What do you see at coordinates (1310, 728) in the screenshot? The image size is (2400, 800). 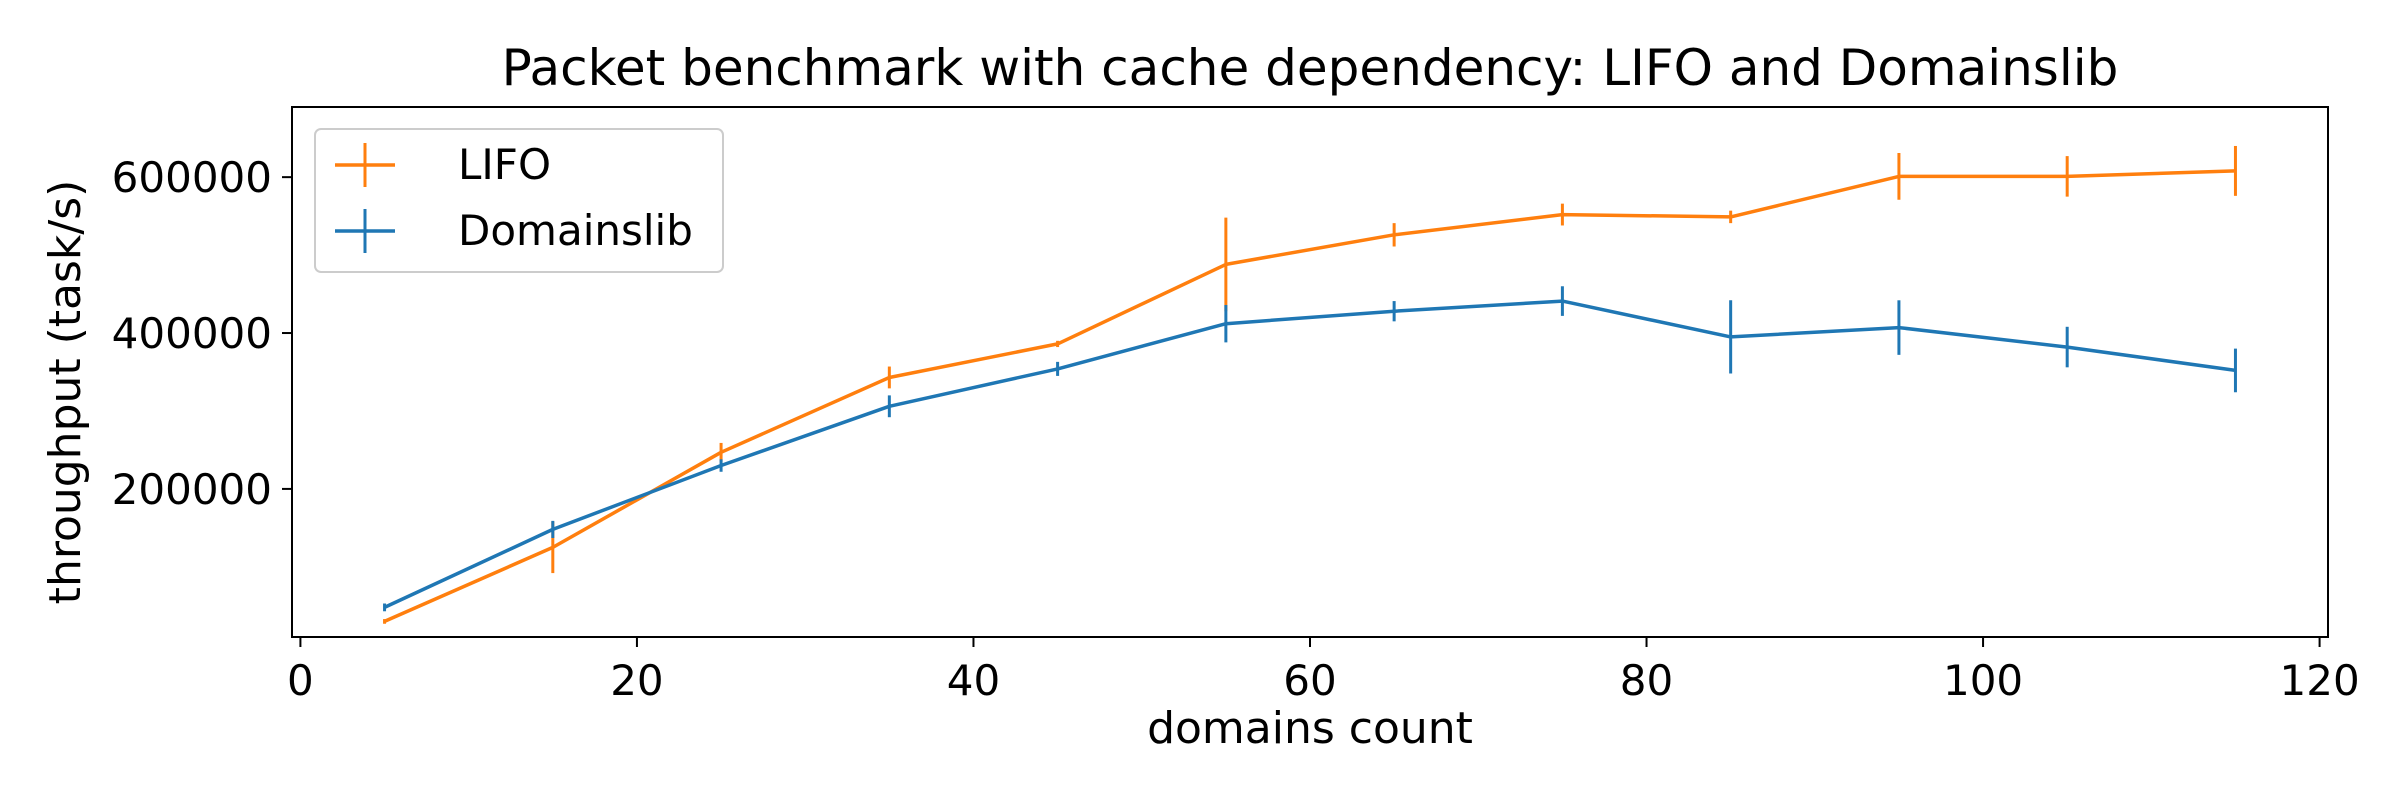 I see `x-axis-label: domains count` at bounding box center [1310, 728].